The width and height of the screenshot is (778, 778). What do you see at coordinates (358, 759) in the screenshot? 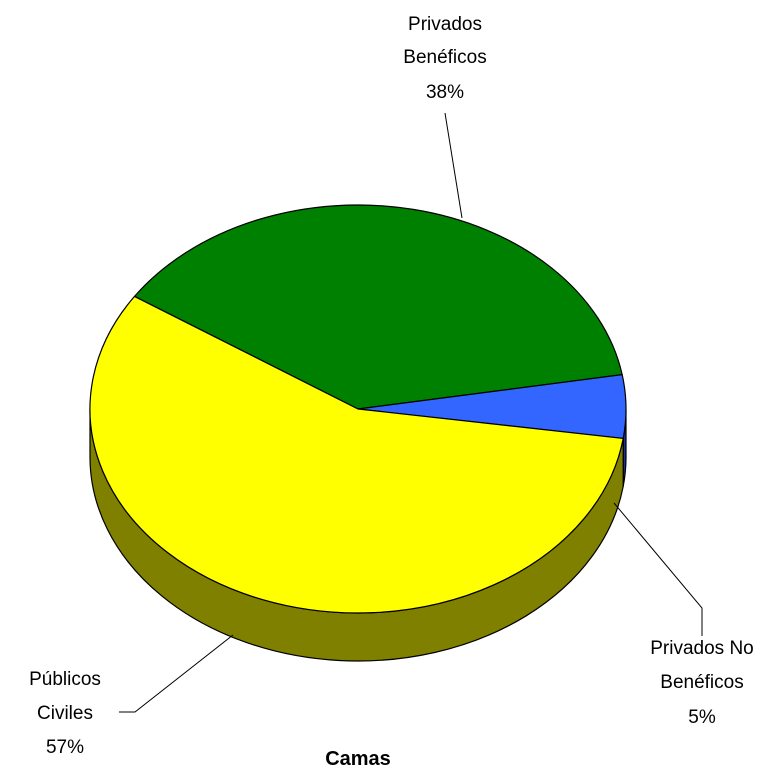
I see `chart-title: Camas` at bounding box center [358, 759].